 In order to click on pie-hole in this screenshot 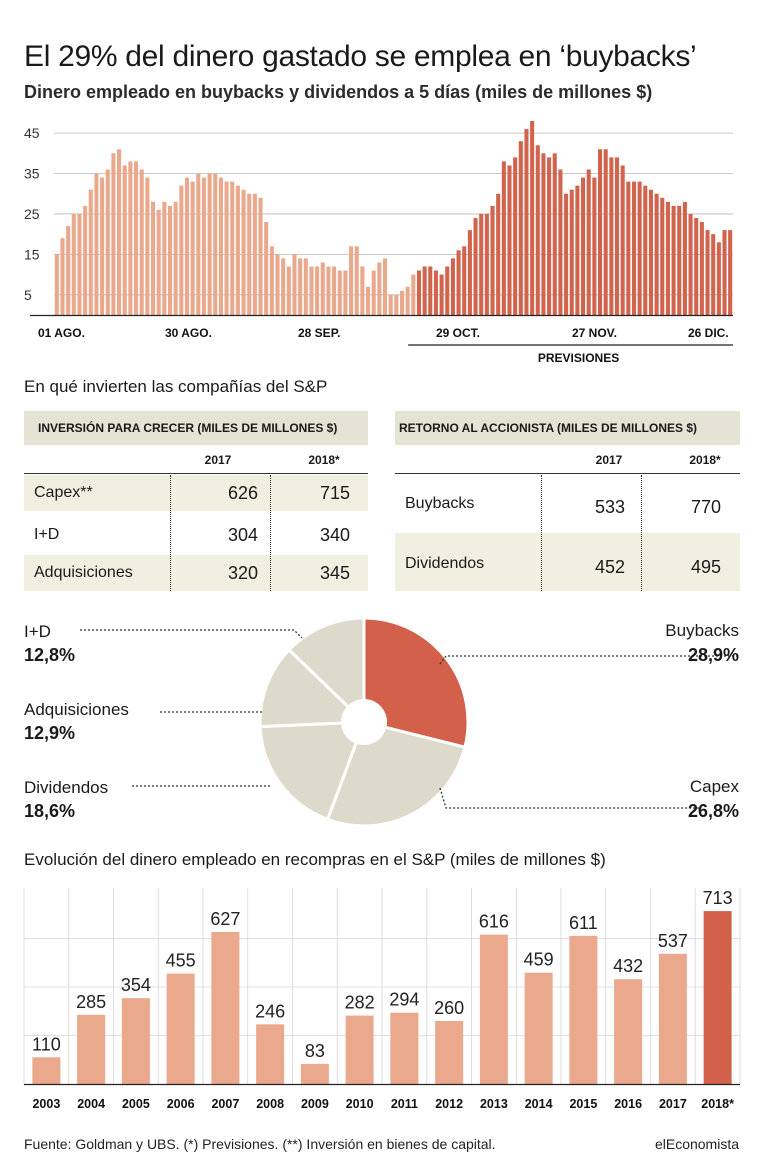, I will do `click(364, 722)`.